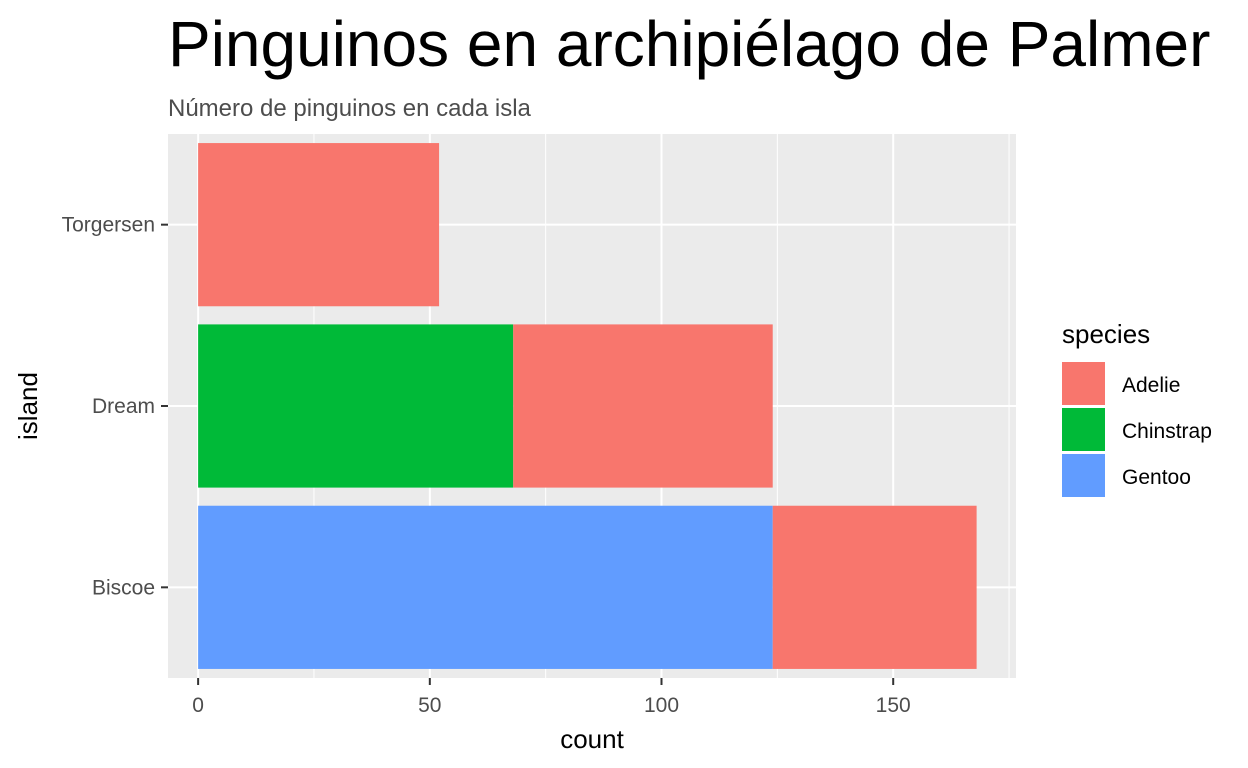 The image size is (1248, 768). What do you see at coordinates (28, 406) in the screenshot?
I see `y-axis-title: island` at bounding box center [28, 406].